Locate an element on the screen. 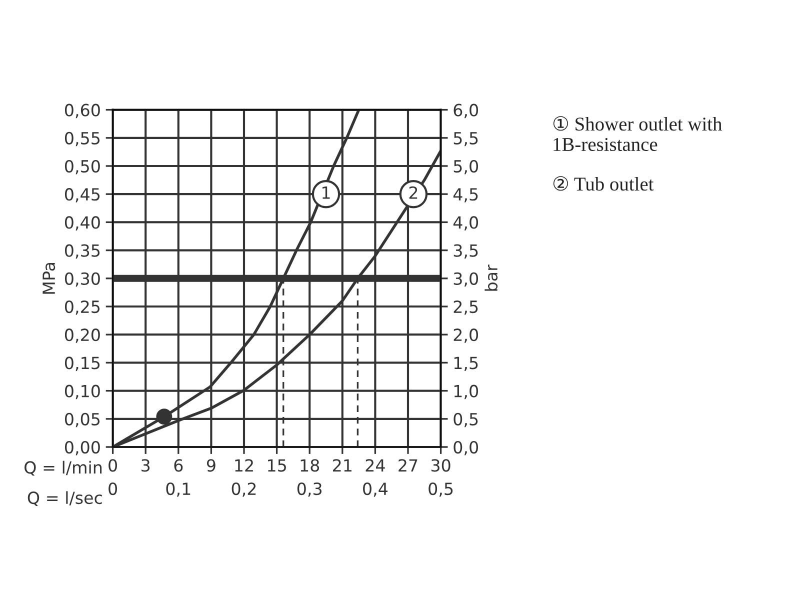 The height and width of the screenshot is (600, 800). x-tick-label: 3 is located at coordinates (146, 465).